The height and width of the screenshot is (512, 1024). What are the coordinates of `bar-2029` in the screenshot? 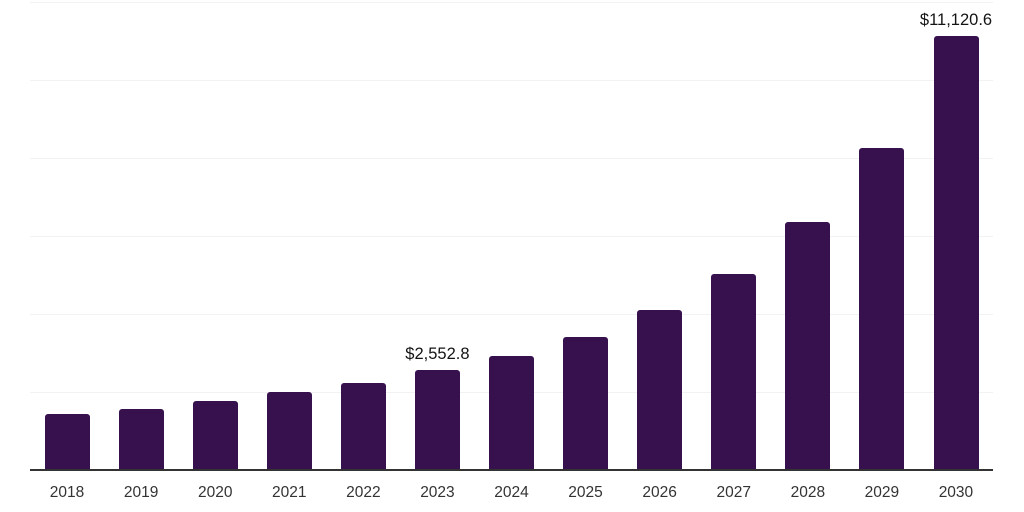 It's located at (882, 309).